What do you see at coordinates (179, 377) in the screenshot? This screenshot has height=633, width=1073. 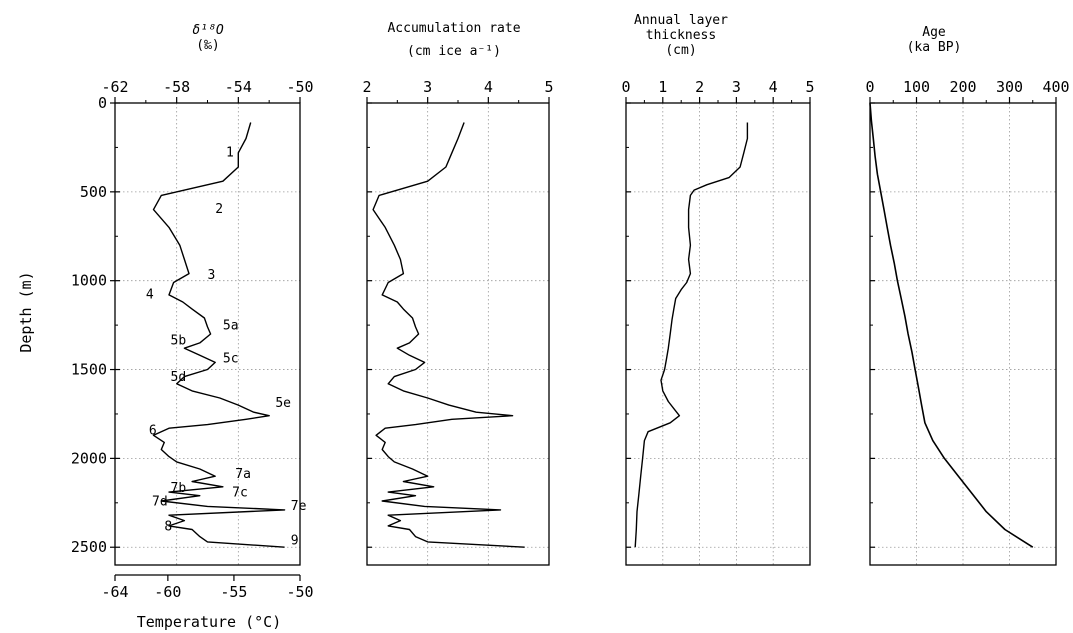 I see `stage-label-5d: 5d` at bounding box center [179, 377].